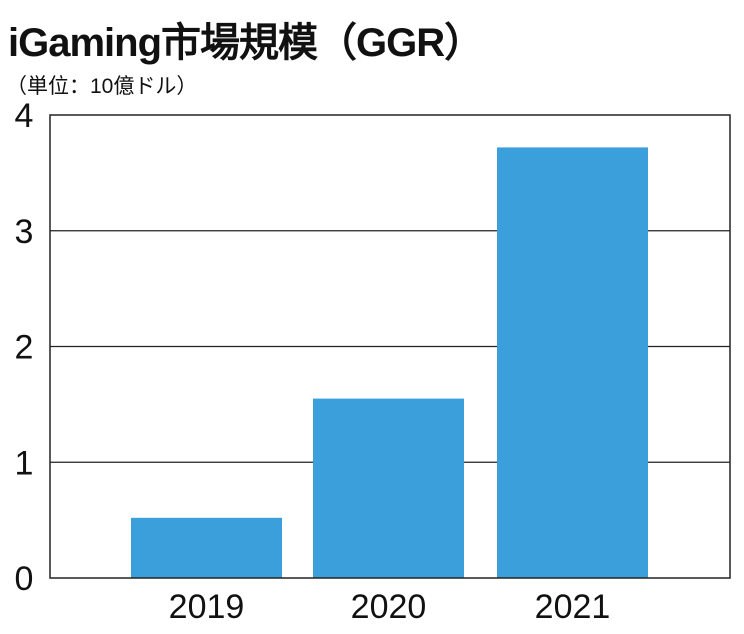 This screenshot has height=634, width=744. What do you see at coordinates (102, 86) in the screenshot?
I see `chart-subtitle: （単位：10億ドル）` at bounding box center [102, 86].